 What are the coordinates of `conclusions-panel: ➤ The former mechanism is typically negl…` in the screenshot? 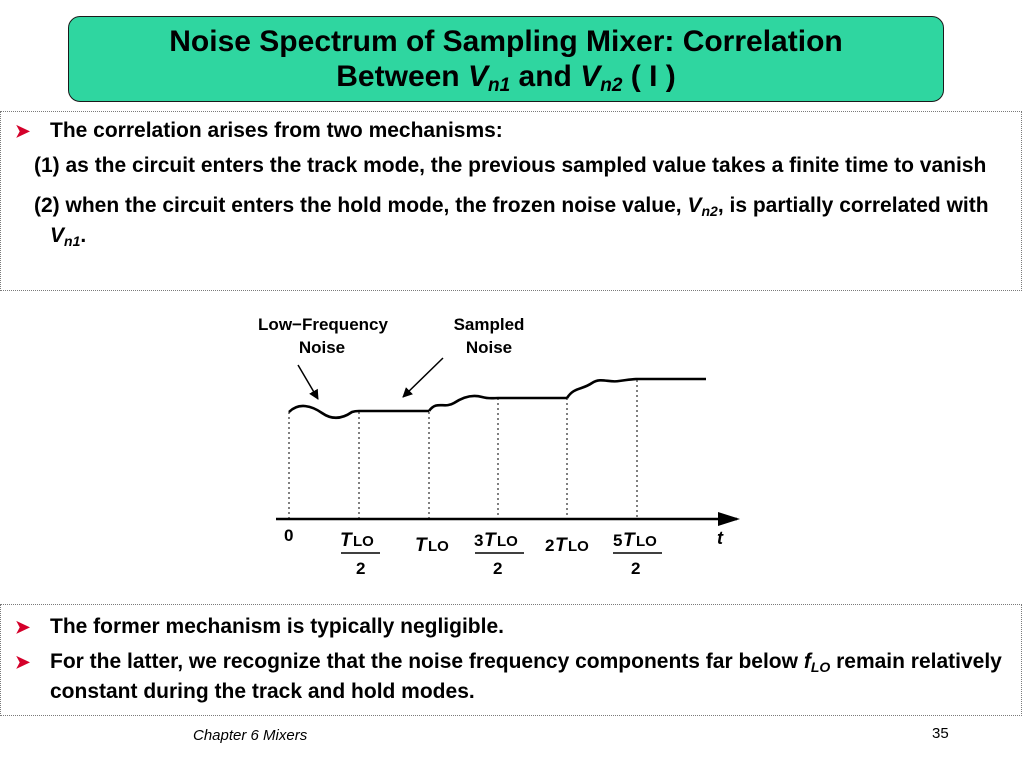 It's located at (511, 660).